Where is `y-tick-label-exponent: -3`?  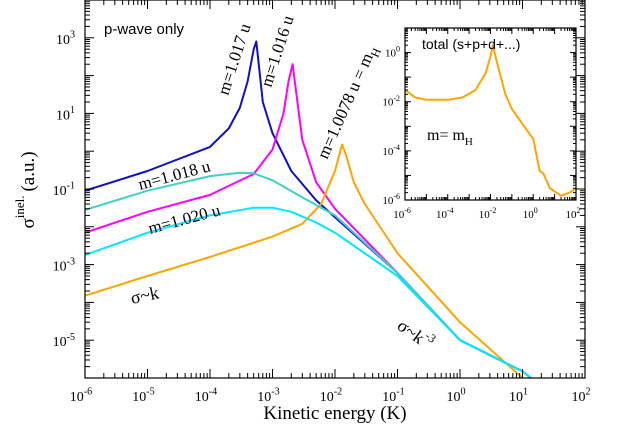
y-tick-label-exponent: -3 is located at coordinates (71, 261).